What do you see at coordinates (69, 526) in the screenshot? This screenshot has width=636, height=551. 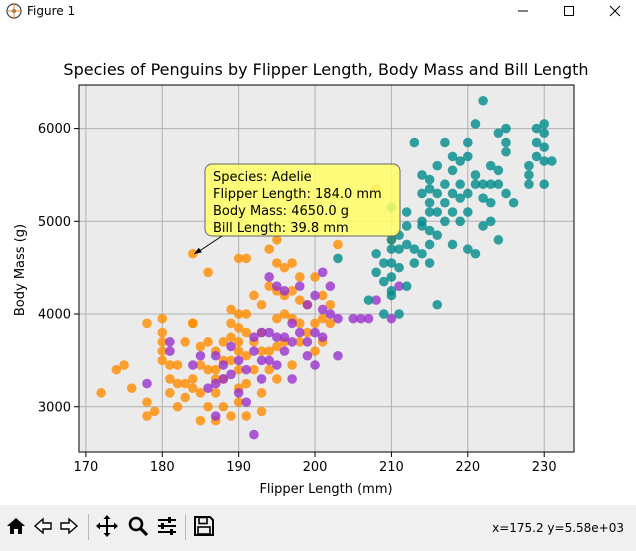 I see `forward-button` at bounding box center [69, 526].